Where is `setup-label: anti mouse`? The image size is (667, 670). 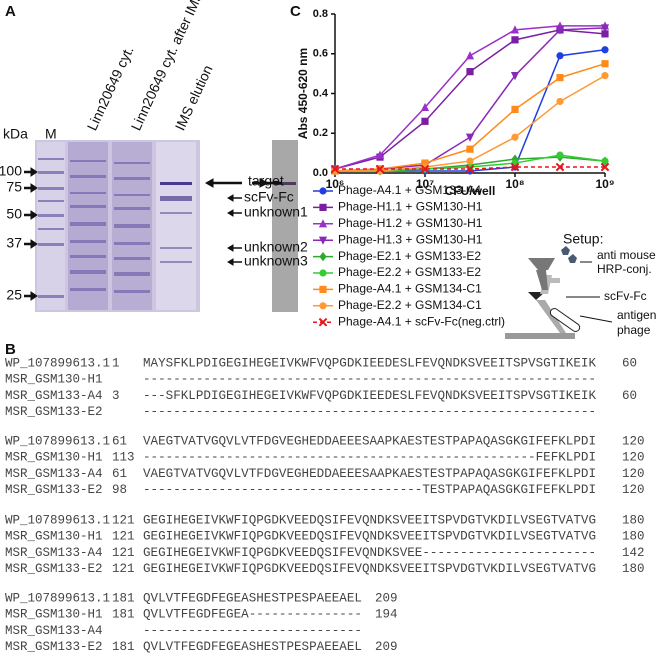
setup-label: anti mouse is located at coordinates (626, 255).